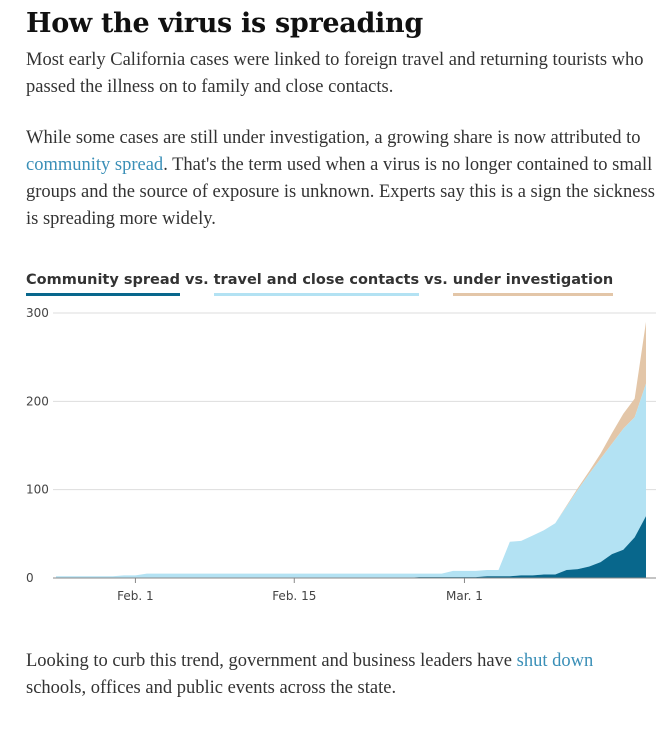 The width and height of the screenshot is (672, 733). I want to click on x-tick-label-7: Feb. 1, so click(135, 596).